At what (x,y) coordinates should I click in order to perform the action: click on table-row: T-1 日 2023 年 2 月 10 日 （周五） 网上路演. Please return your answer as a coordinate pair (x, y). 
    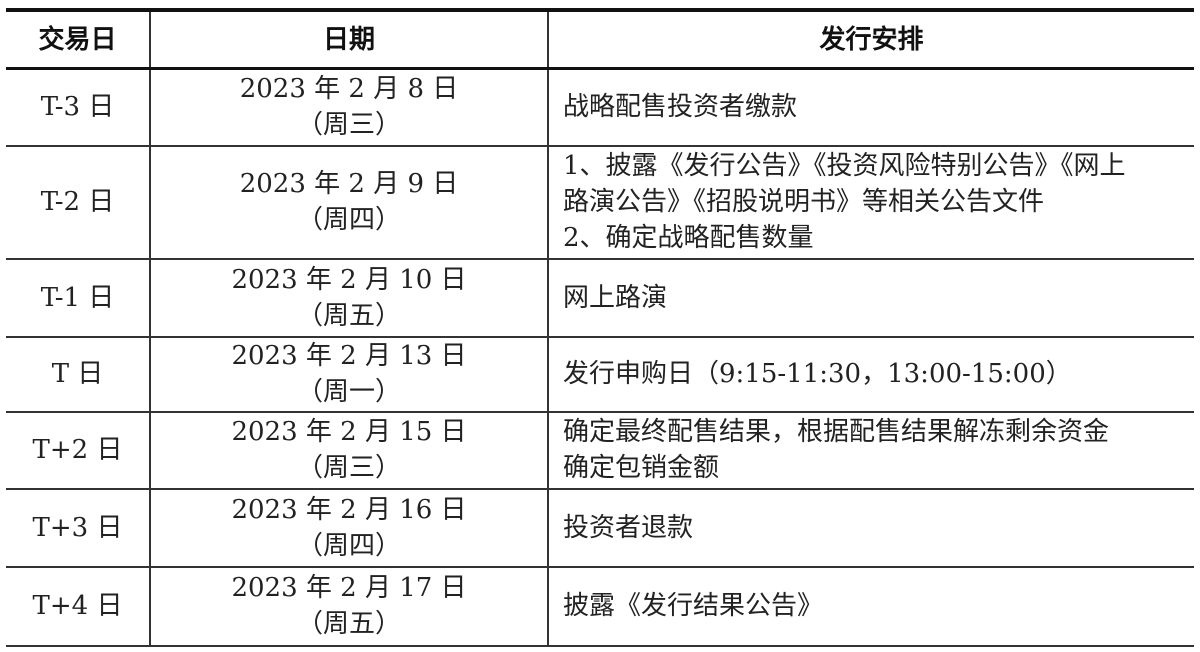
    Looking at the image, I should click on (600, 297).